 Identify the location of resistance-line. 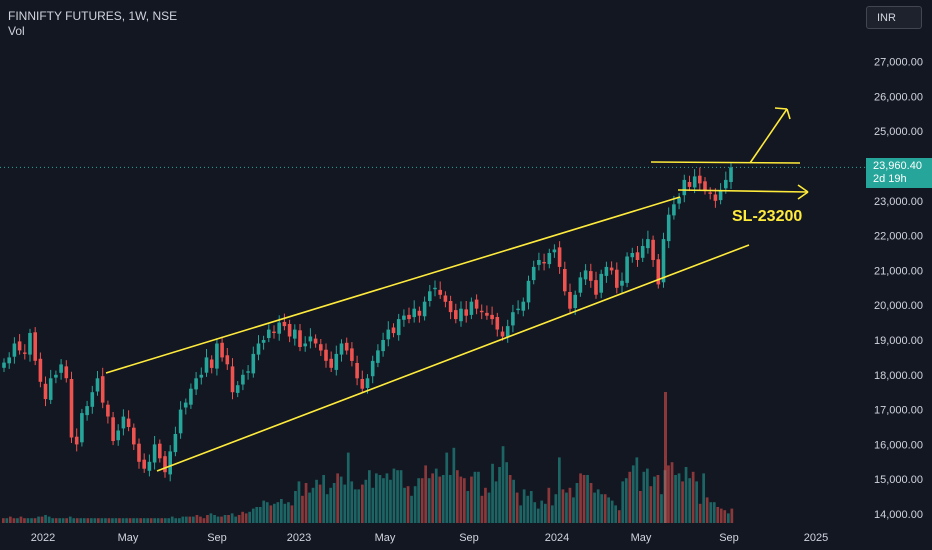
(725, 162).